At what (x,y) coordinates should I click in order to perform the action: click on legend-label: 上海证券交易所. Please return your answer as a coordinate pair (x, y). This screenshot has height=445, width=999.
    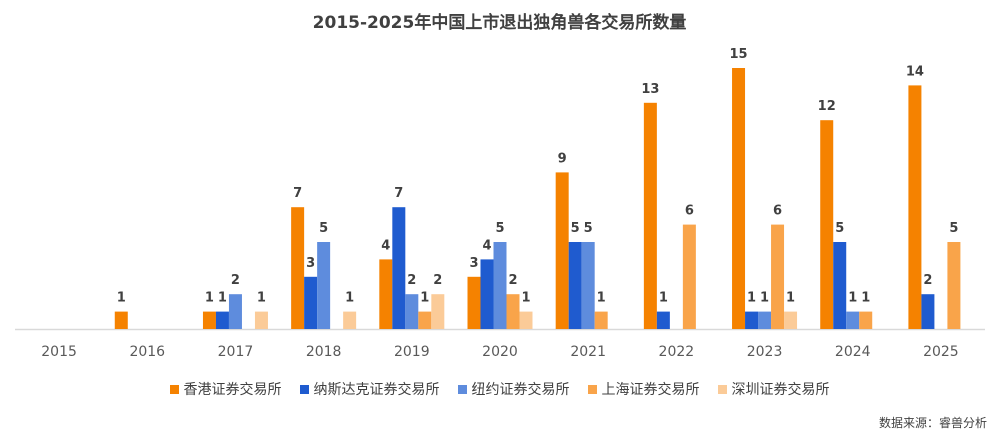
    Looking at the image, I should click on (650, 390).